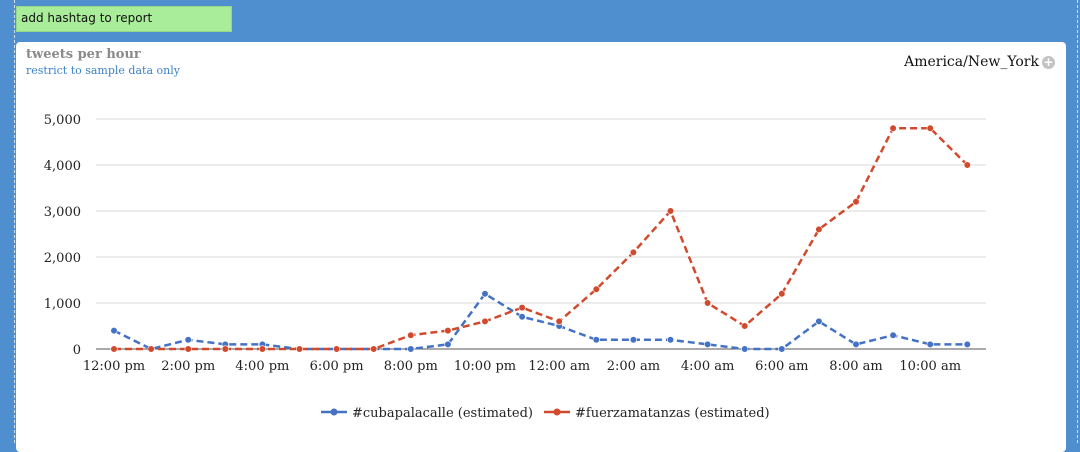  Describe the element at coordinates (62, 120) in the screenshot. I see `y-tick-label: 5,000` at that location.